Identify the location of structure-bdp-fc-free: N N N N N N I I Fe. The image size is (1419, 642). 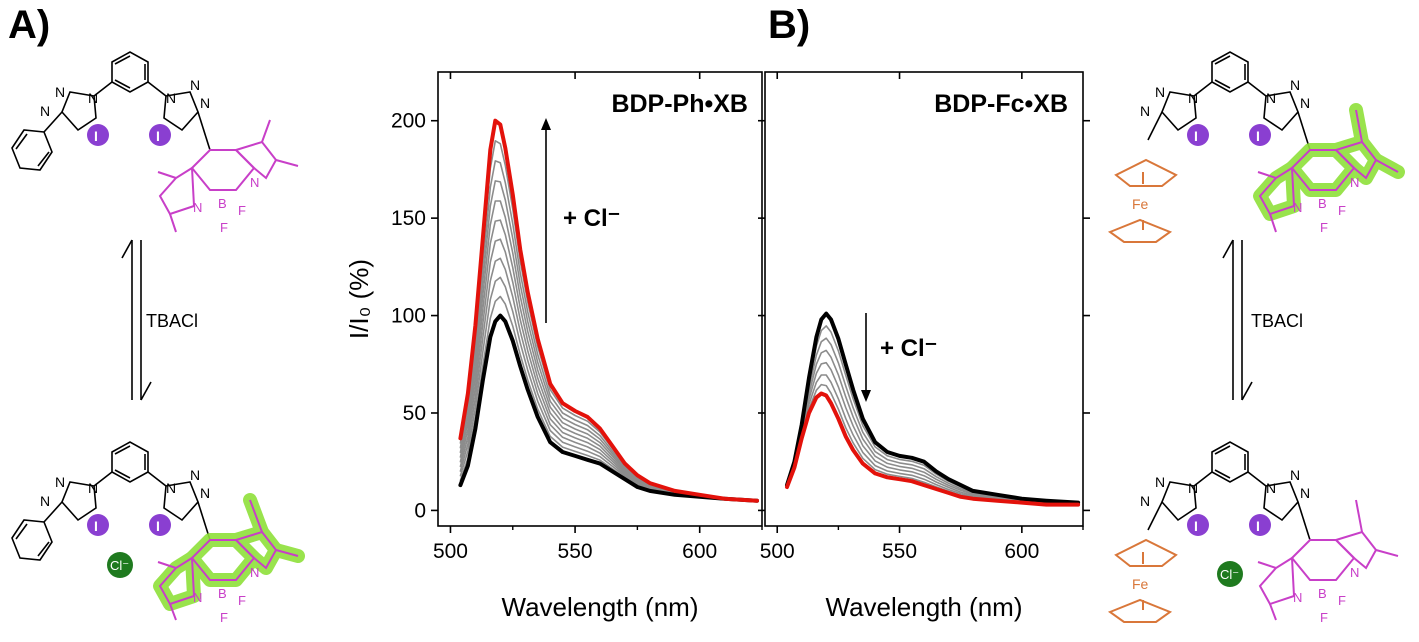
(1256, 147).